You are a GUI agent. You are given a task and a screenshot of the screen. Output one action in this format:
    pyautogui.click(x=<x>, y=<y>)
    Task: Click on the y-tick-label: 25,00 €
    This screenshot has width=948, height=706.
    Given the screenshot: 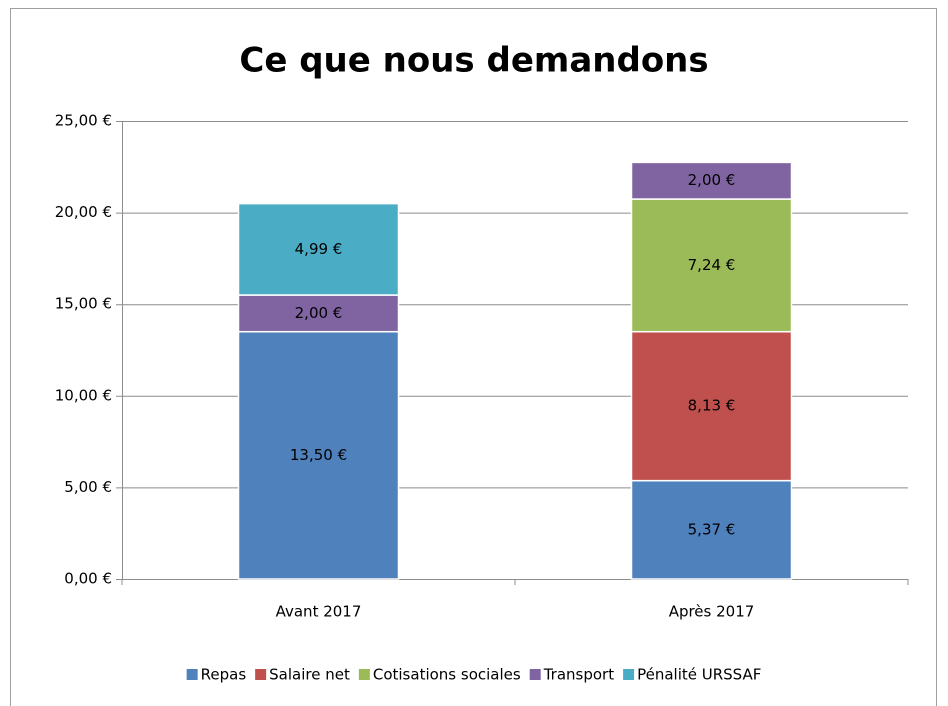 What is the action you would take?
    pyautogui.click(x=83, y=121)
    